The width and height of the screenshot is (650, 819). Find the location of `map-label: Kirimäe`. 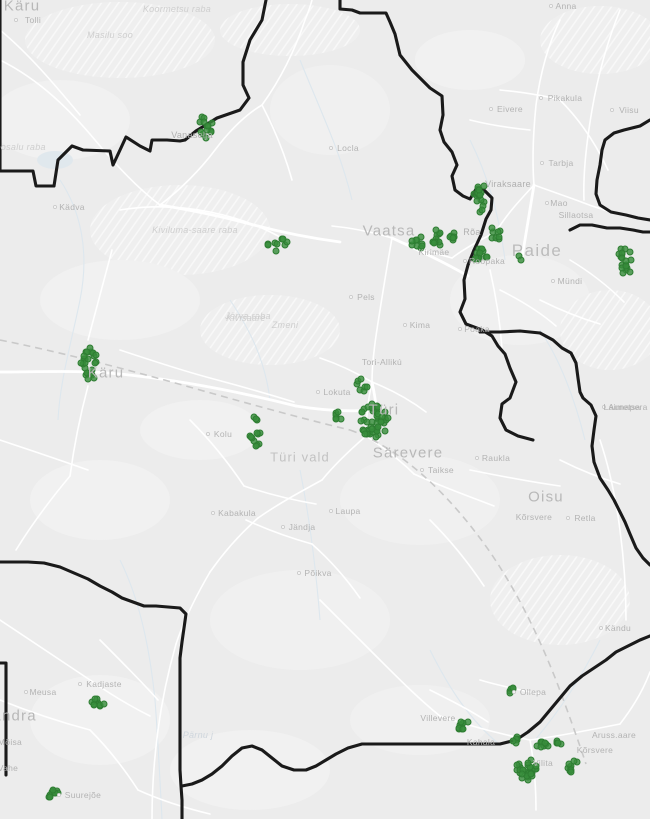

map-label: Kirimäe is located at coordinates (434, 252).